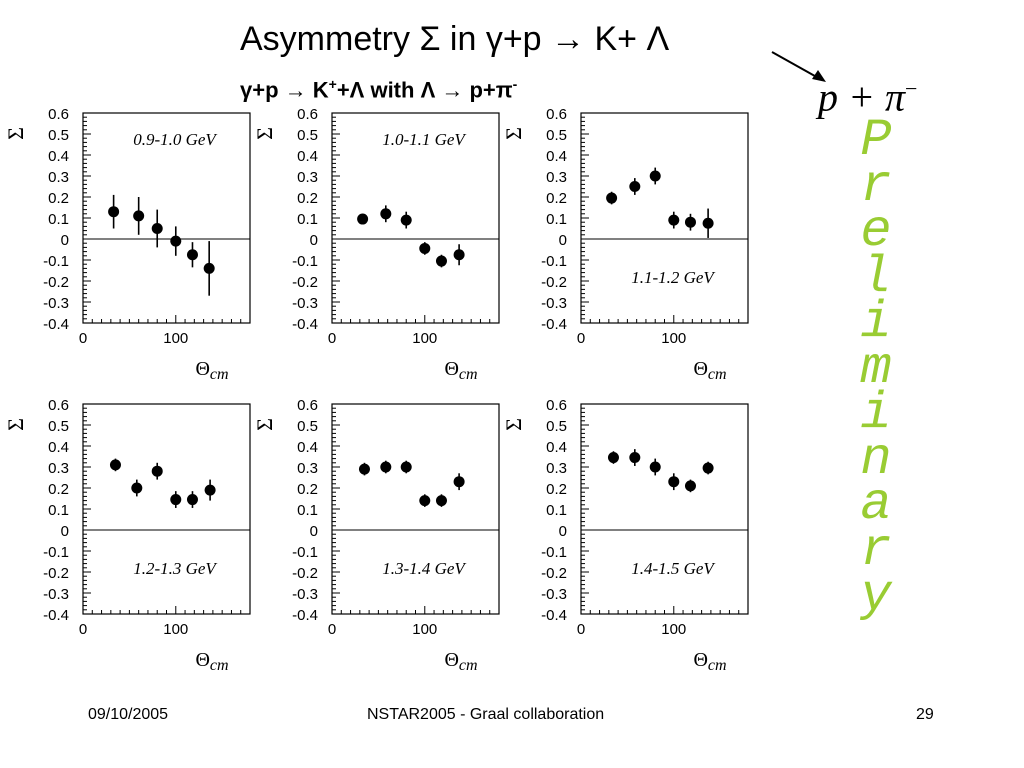  Describe the element at coordinates (486, 714) in the screenshot. I see `footer-event: NSTAR2005 - Graal collaboration` at that location.